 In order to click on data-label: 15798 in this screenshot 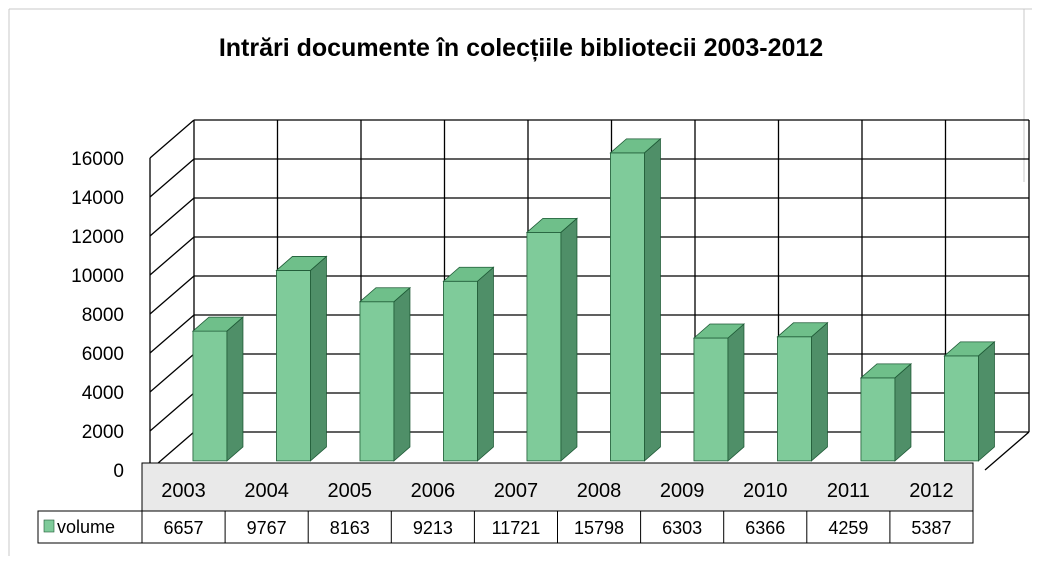, I will do `click(599, 528)`.